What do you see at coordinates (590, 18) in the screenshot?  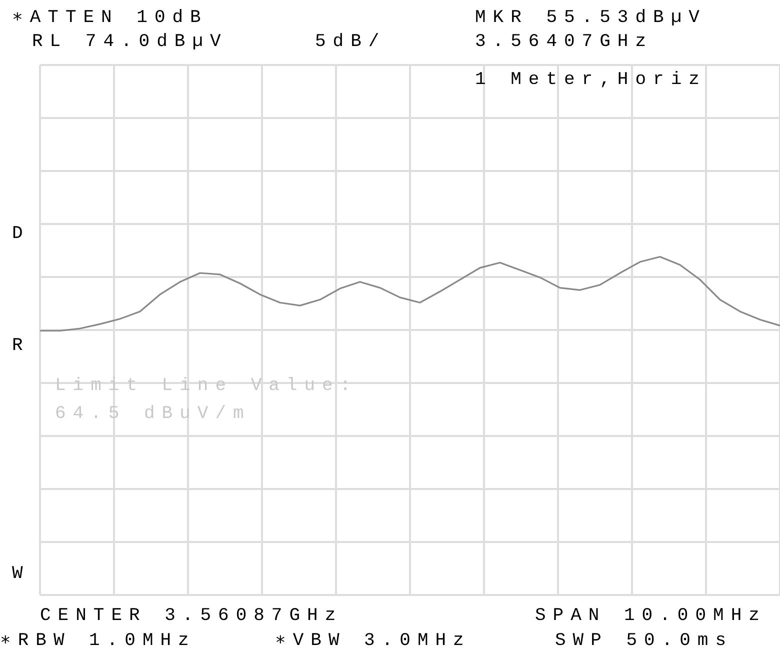 I see `text: MKR 55.53dBµV` at bounding box center [590, 18].